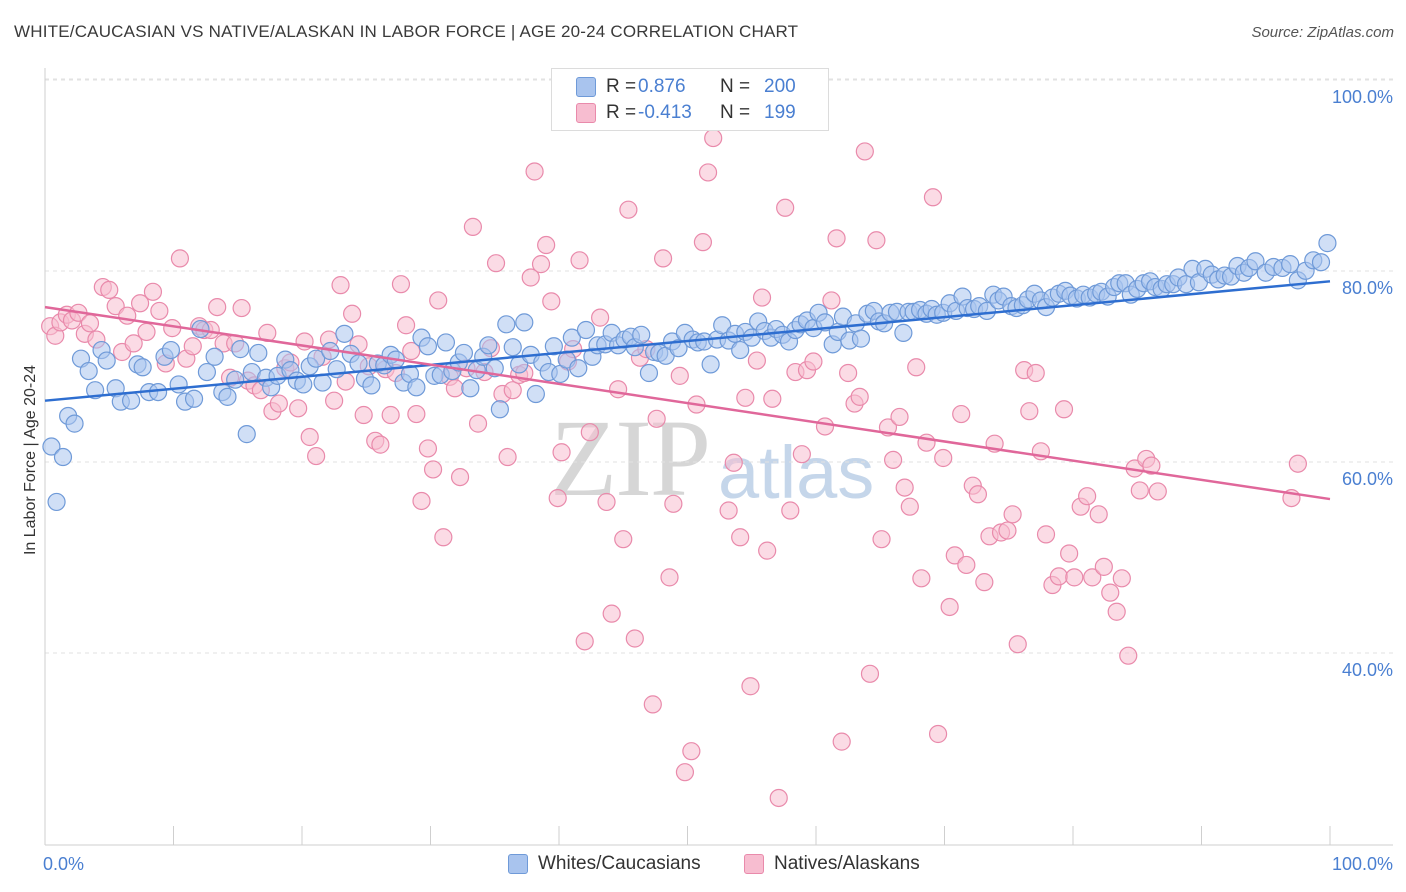 The image size is (1406, 892). I want to click on legend-label-natives: Natives/Alaskans, so click(847, 863).